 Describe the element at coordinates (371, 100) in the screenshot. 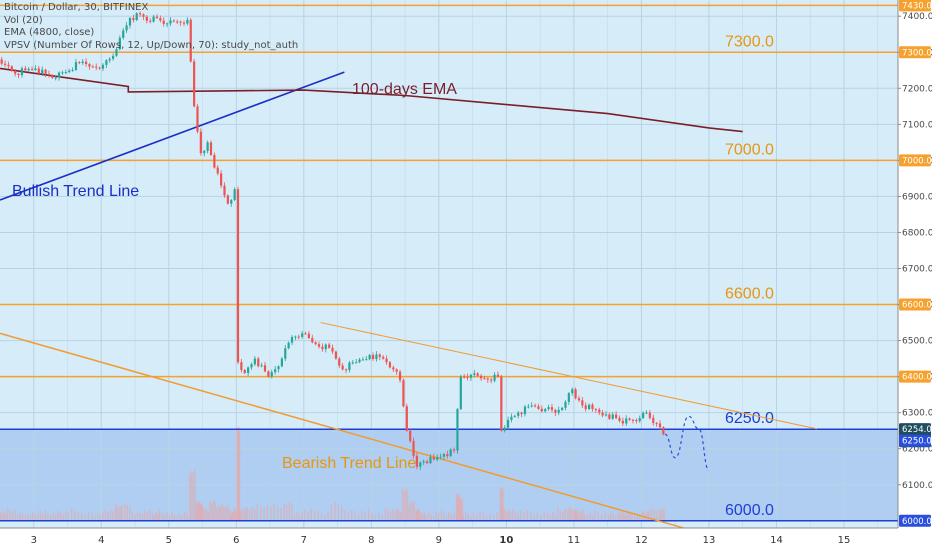

I see `ema-line` at that location.